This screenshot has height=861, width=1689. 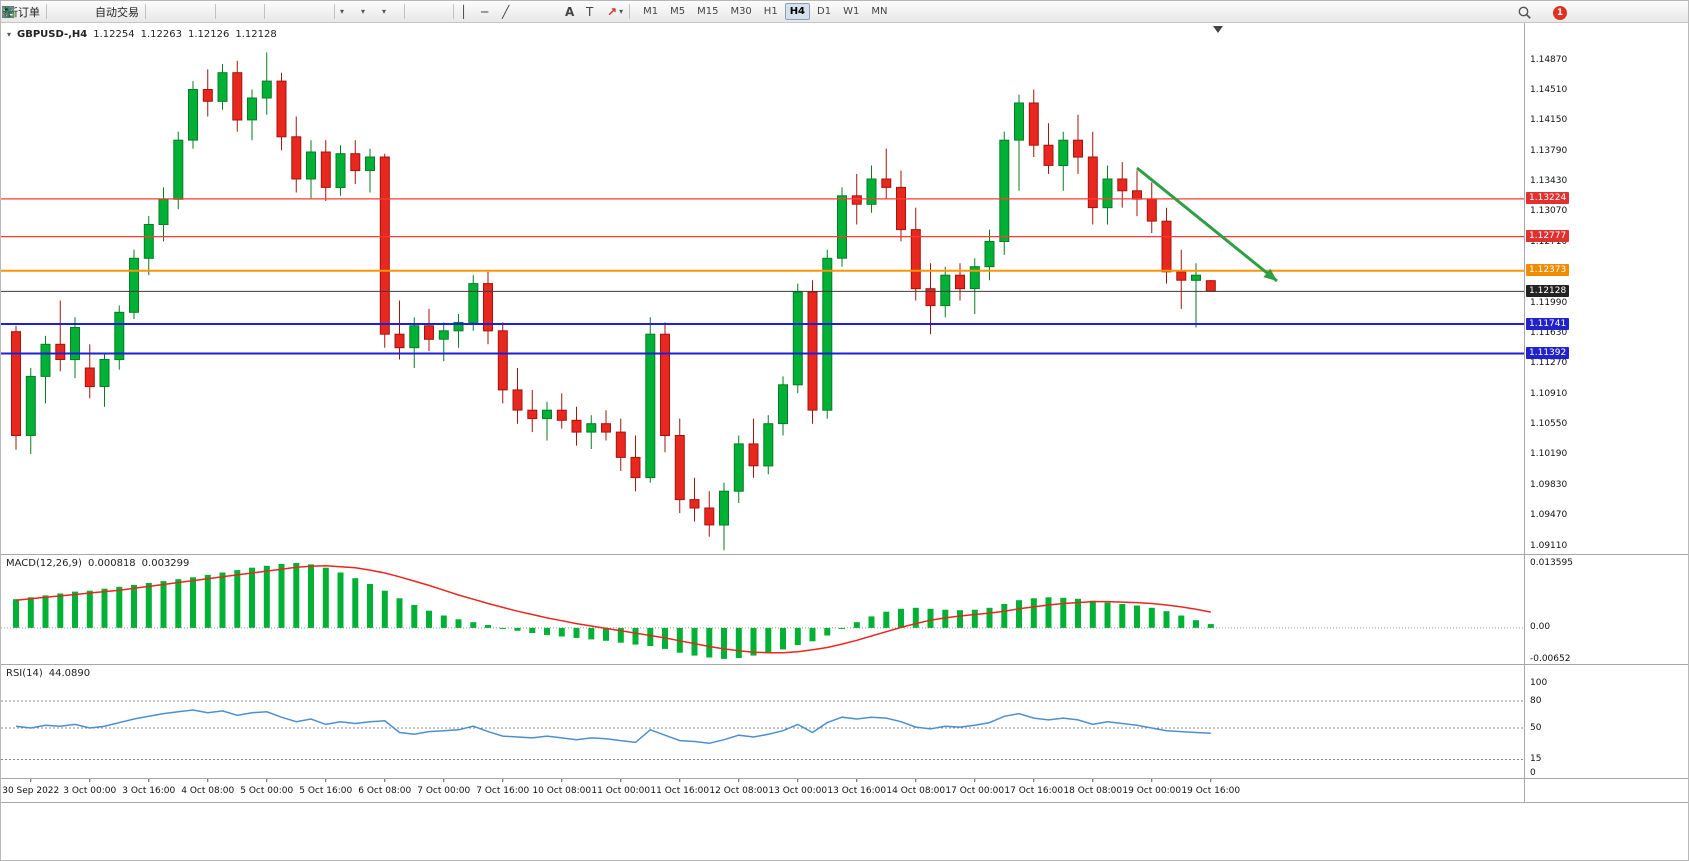 What do you see at coordinates (1548, 270) in the screenshot?
I see `price-tag: 1.12373` at bounding box center [1548, 270].